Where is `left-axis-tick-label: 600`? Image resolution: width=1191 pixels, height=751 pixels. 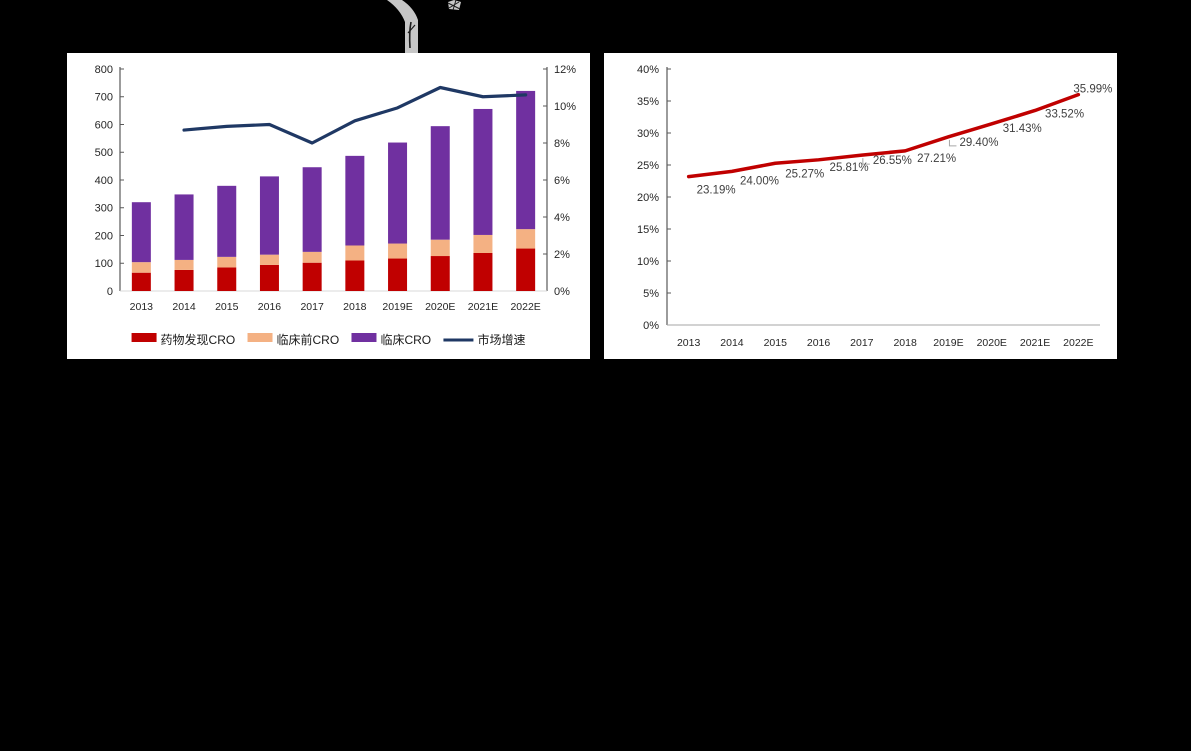
left-axis-tick-label: 600 is located at coordinates (104, 125).